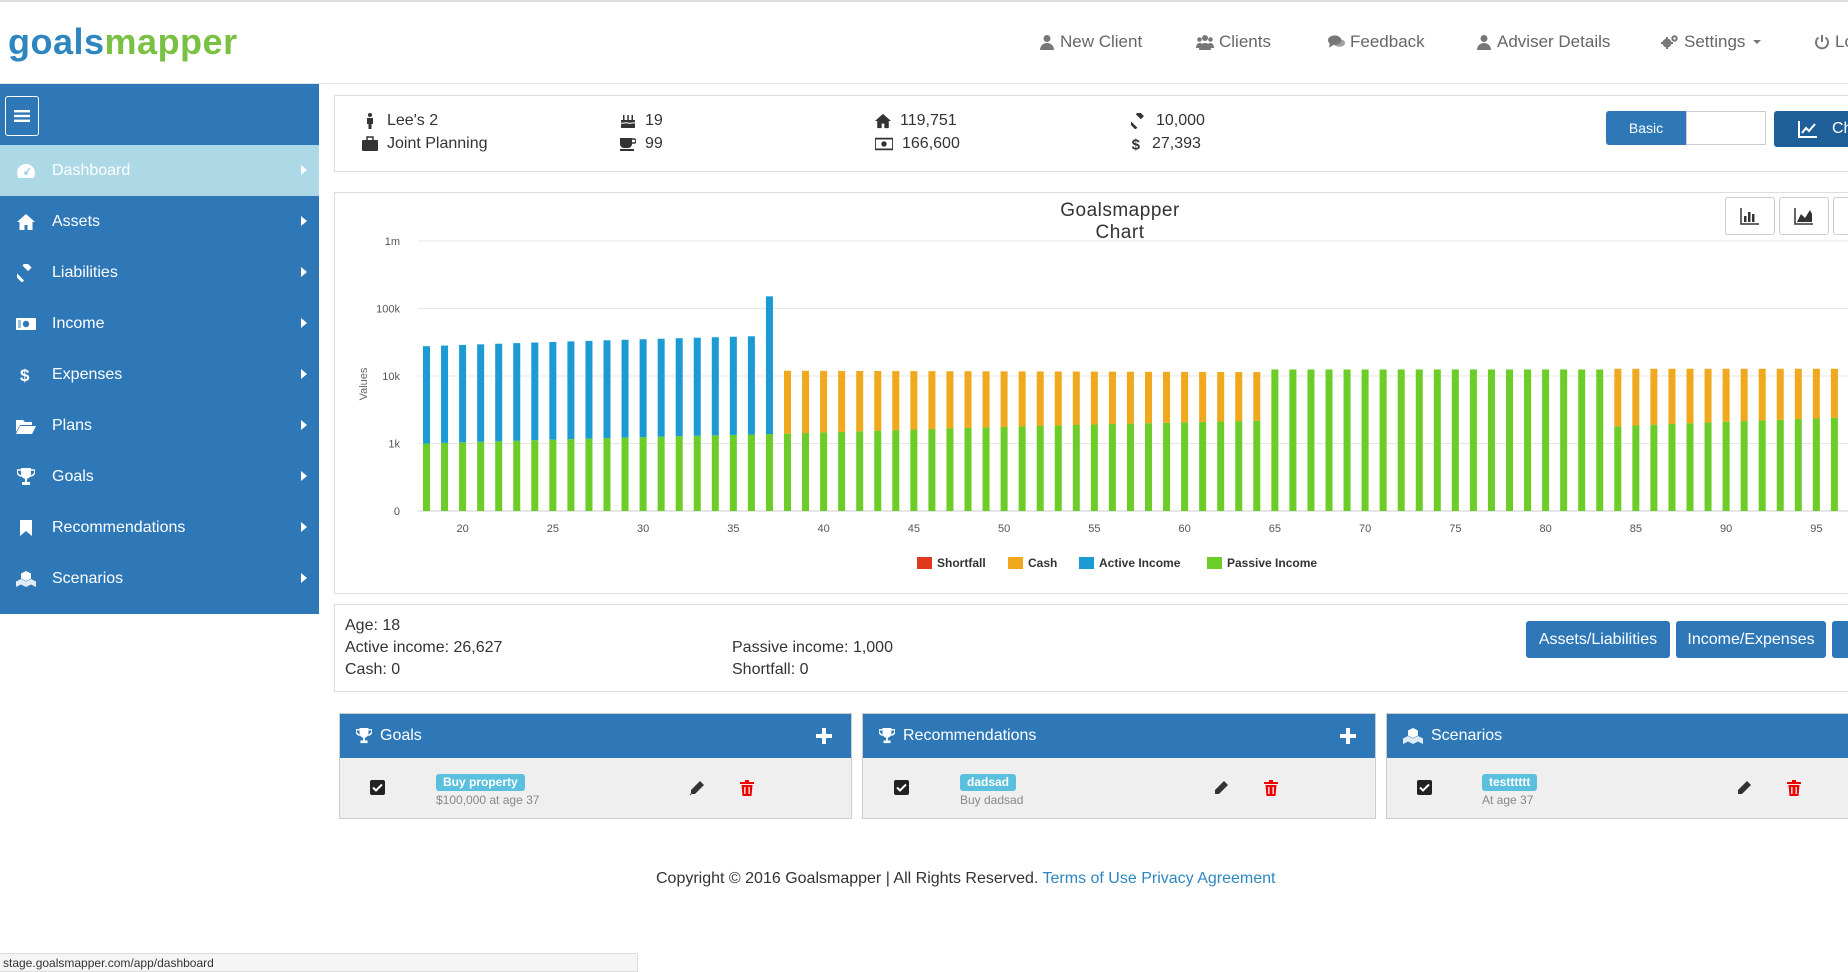 This screenshot has height=972, width=1848. What do you see at coordinates (1510, 782) in the screenshot?
I see `scenario-tag: testttttt` at bounding box center [1510, 782].